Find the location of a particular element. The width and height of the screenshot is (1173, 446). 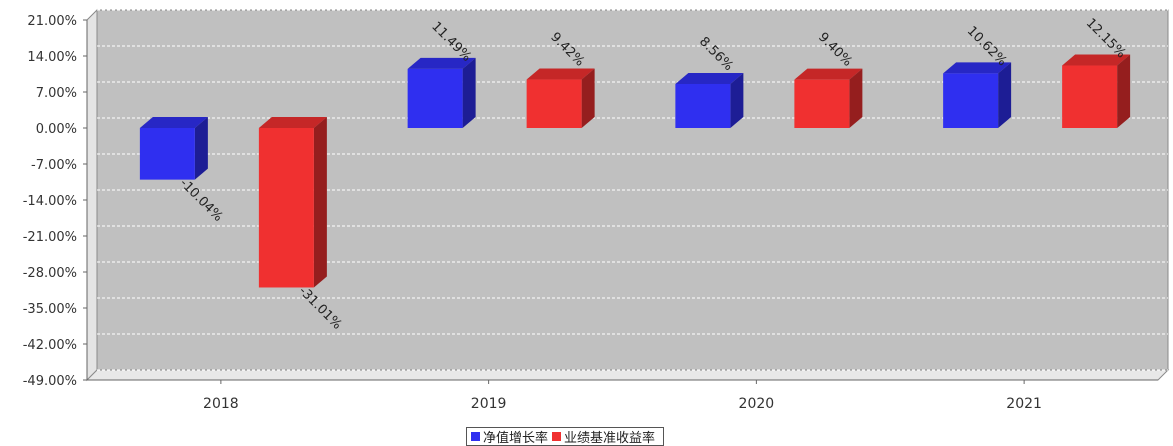

x-tick-label: 2020 is located at coordinates (757, 404).